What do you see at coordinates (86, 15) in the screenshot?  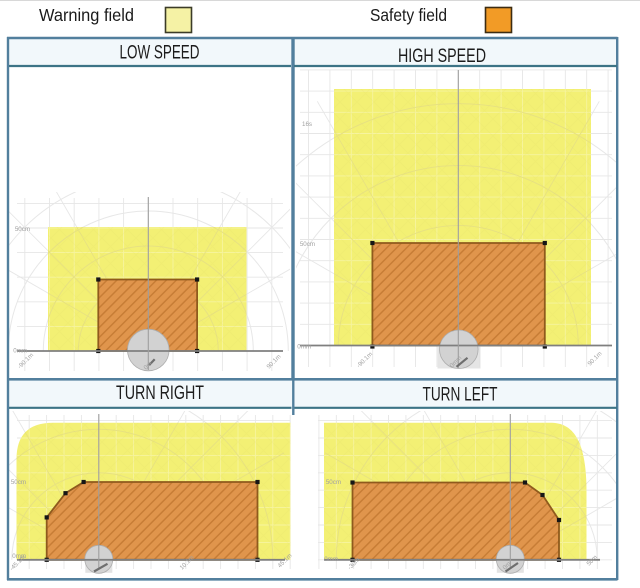 I see `svg-text: Warning field` at bounding box center [86, 15].